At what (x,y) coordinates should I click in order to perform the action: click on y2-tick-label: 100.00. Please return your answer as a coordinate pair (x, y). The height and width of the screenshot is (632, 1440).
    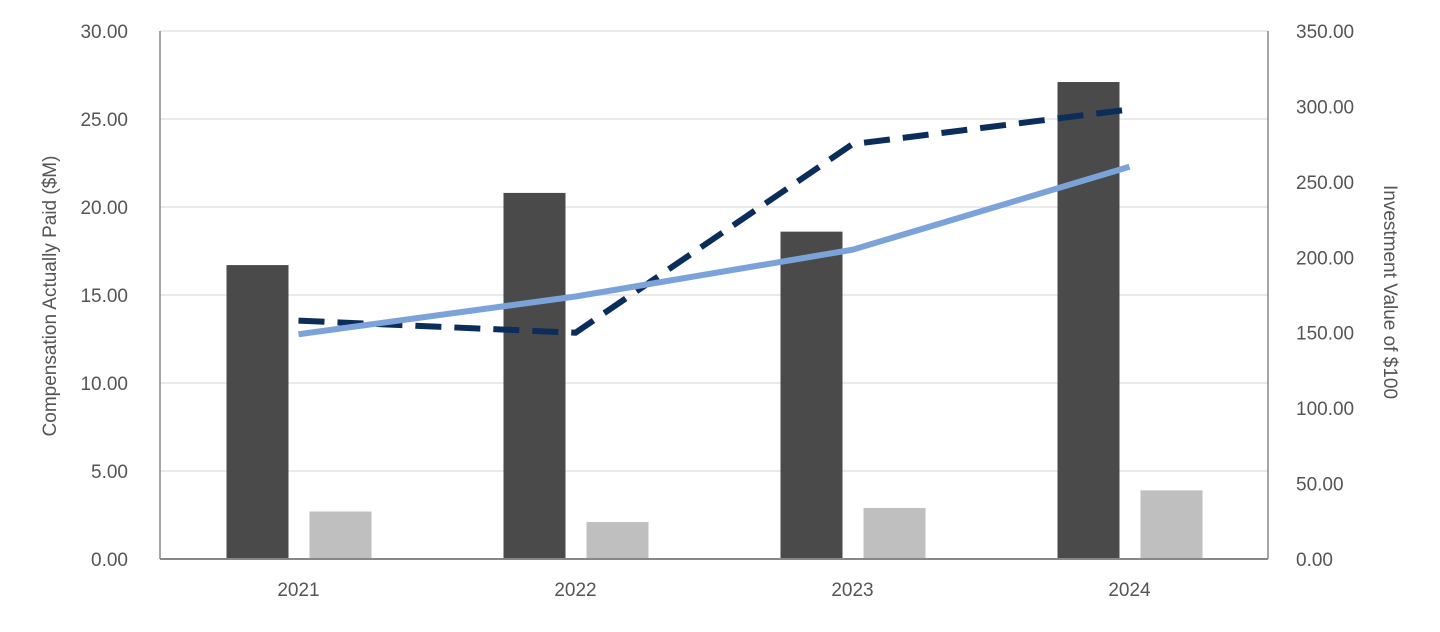
    Looking at the image, I should click on (1325, 409).